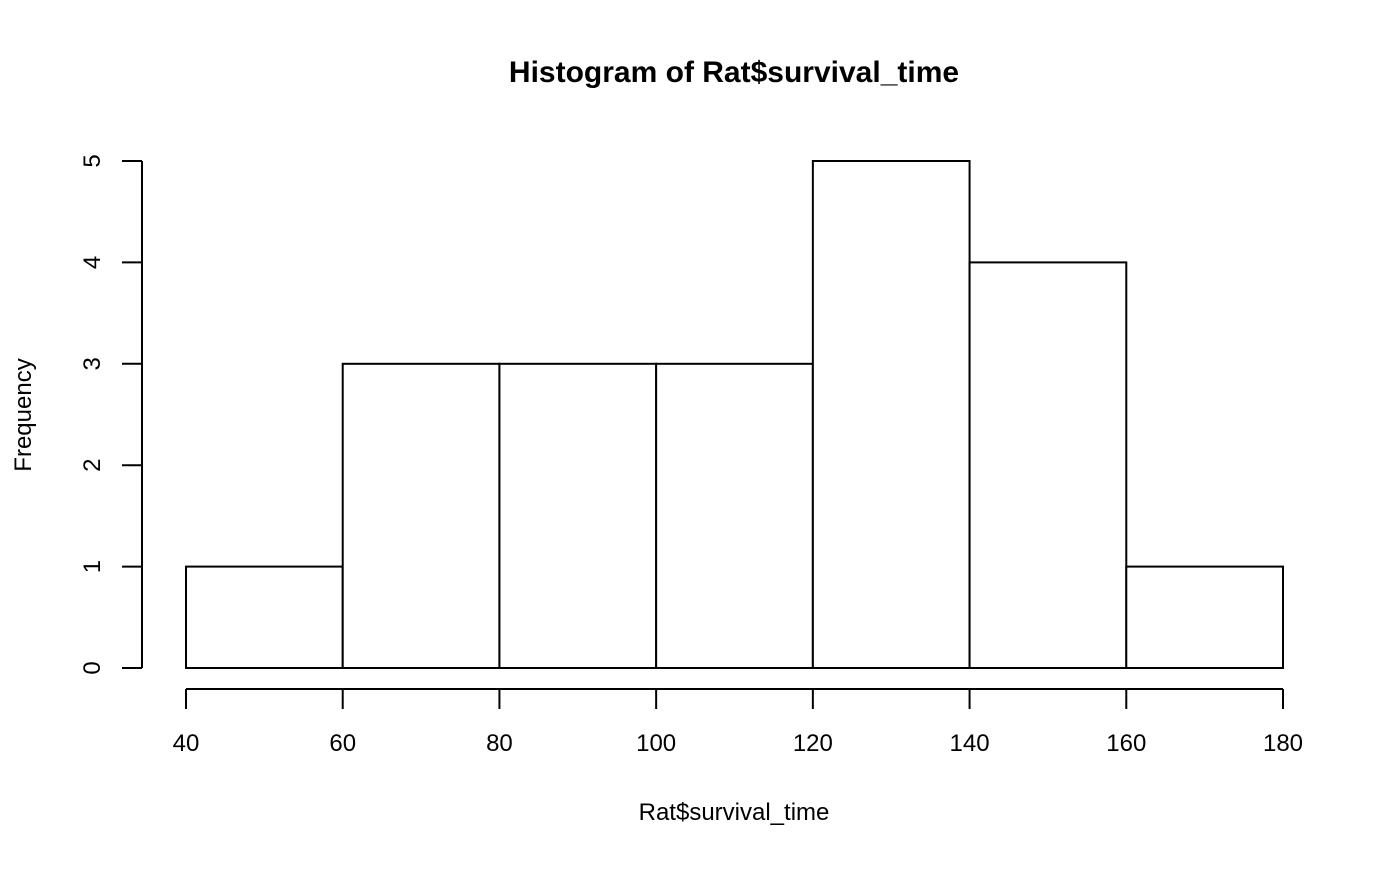 This screenshot has width=1400, height=870. What do you see at coordinates (111, 414) in the screenshot?
I see `y-axis: 0 1 2 3 4 5` at bounding box center [111, 414].